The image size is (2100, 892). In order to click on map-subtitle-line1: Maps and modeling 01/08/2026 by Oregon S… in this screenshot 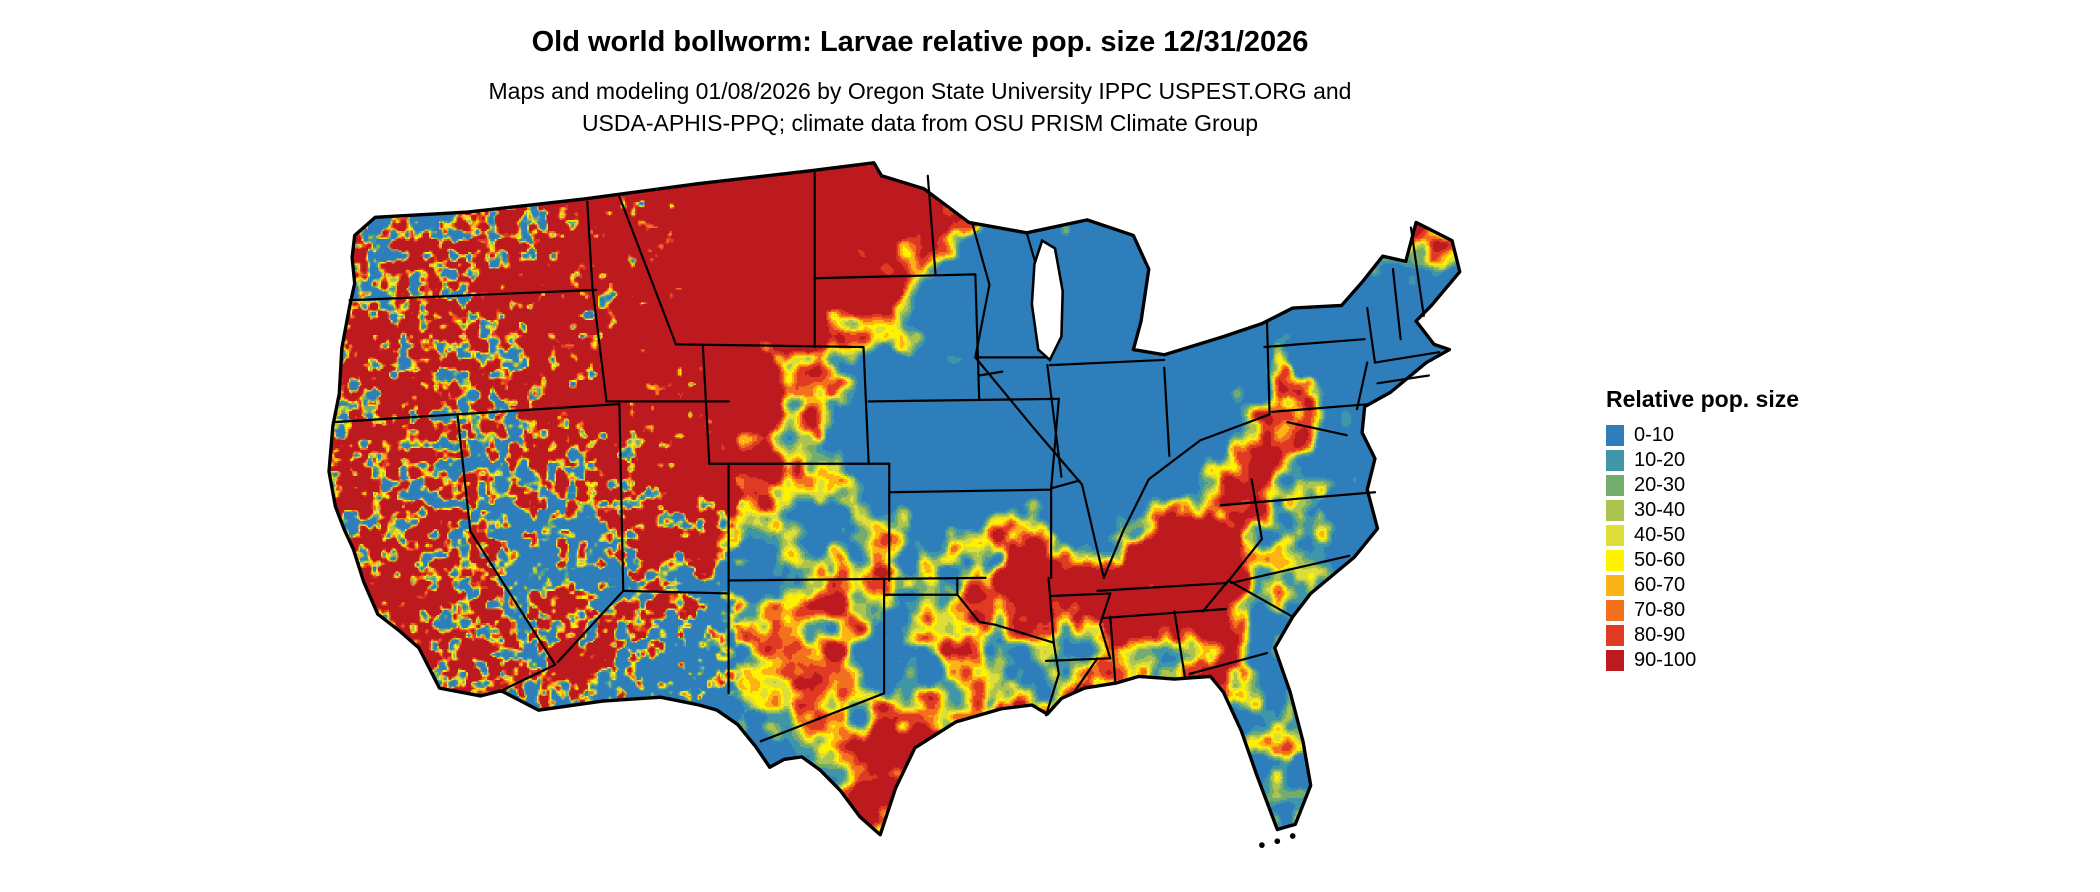, I will do `click(920, 91)`.